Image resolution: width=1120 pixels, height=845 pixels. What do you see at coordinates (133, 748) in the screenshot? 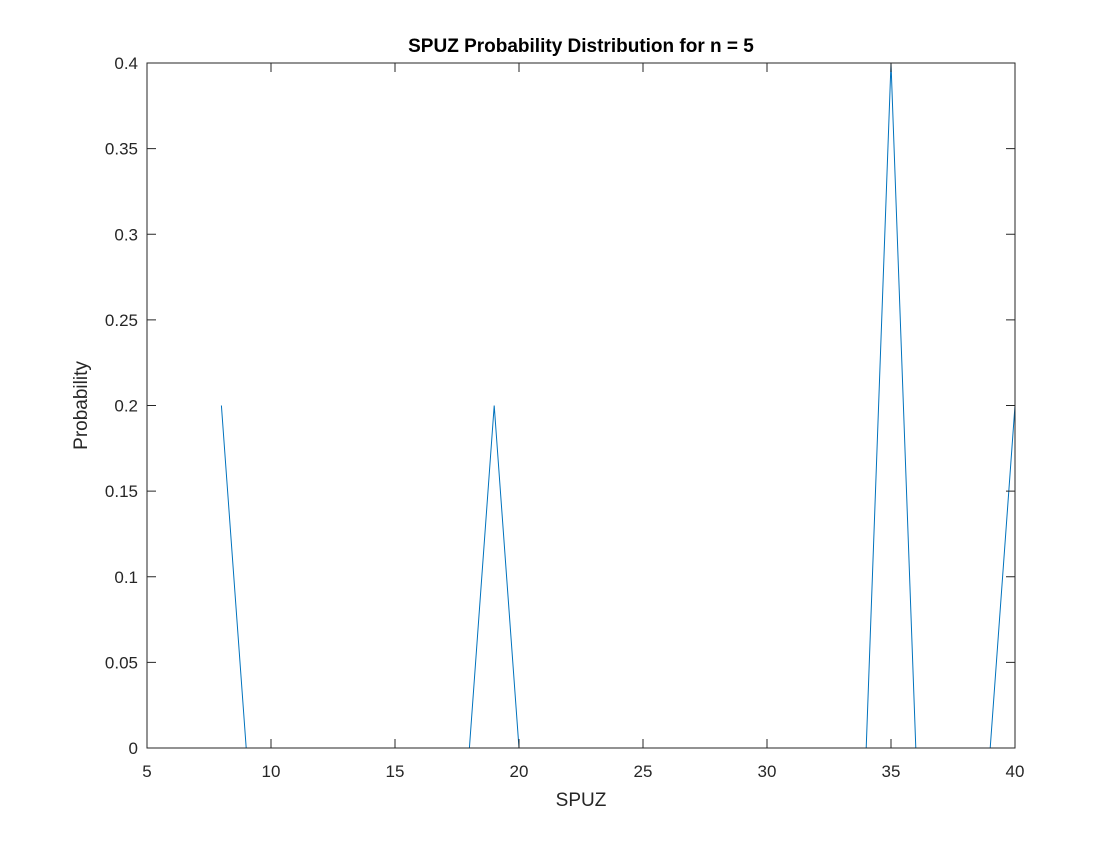
I see `y-tick-label: 0` at bounding box center [133, 748].